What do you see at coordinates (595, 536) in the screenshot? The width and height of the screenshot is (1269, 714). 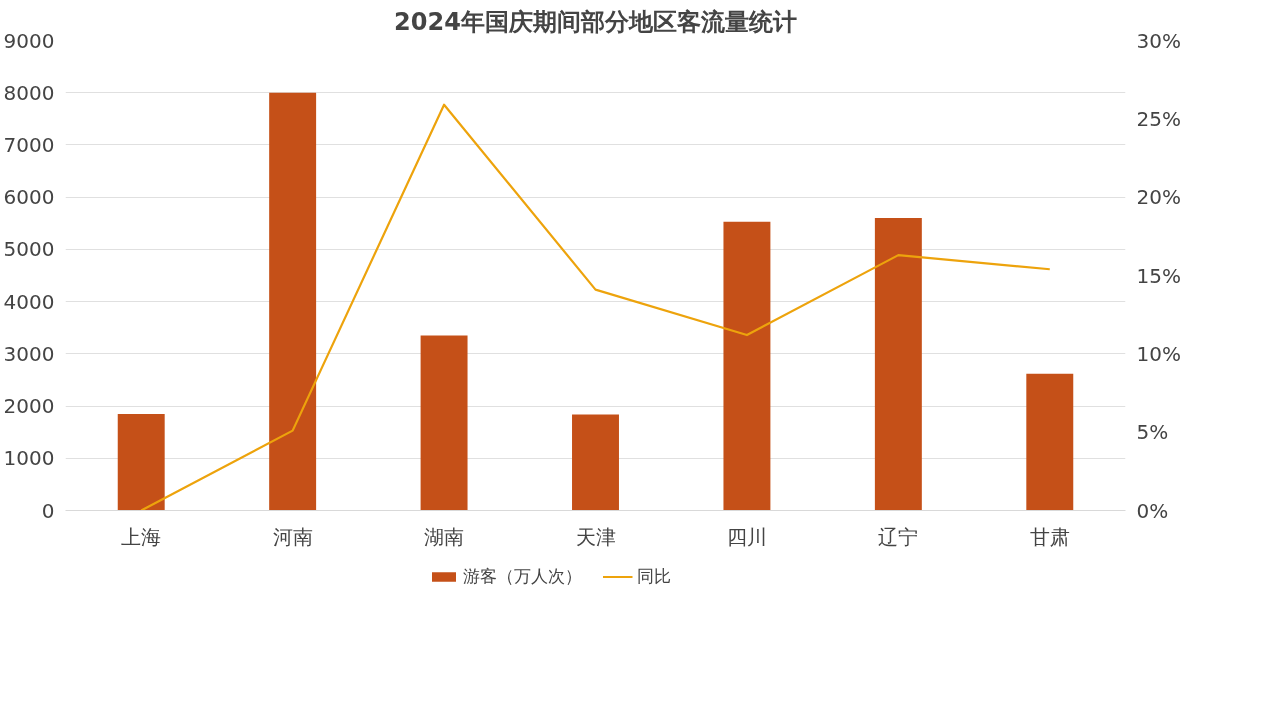 I see `x-tick-label: 天津` at bounding box center [595, 536].